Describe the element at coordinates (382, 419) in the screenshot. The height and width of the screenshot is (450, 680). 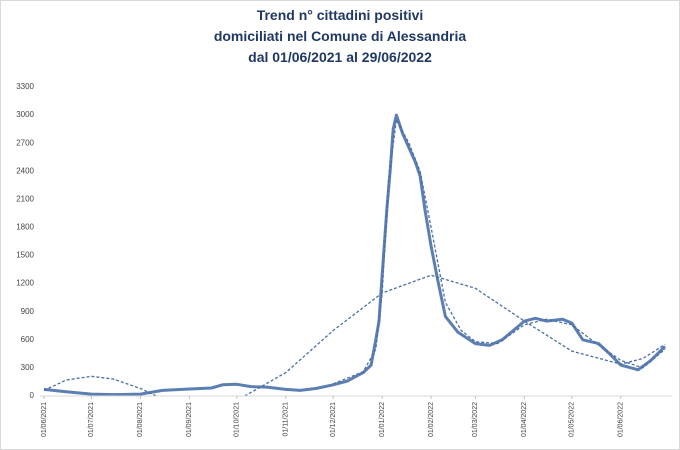
I see `x-tick-label: 01/01/2022` at that location.